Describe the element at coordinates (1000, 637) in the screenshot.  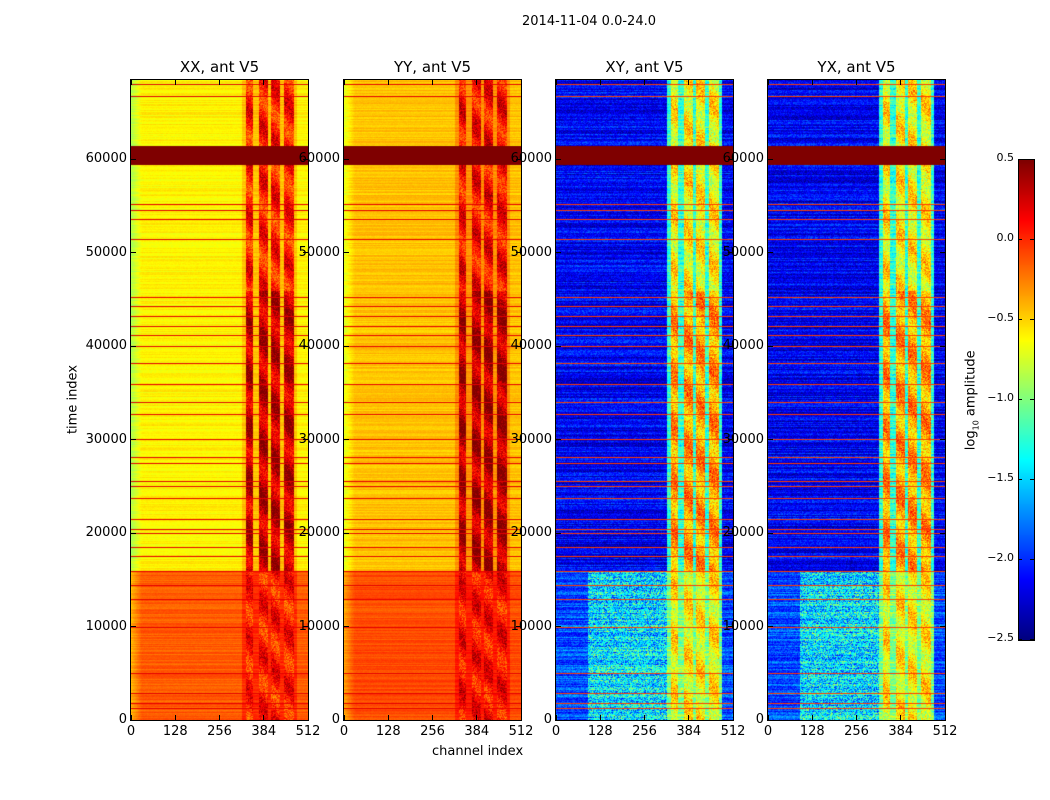
I see `colorbar-tick-label: −2.5` at that location.